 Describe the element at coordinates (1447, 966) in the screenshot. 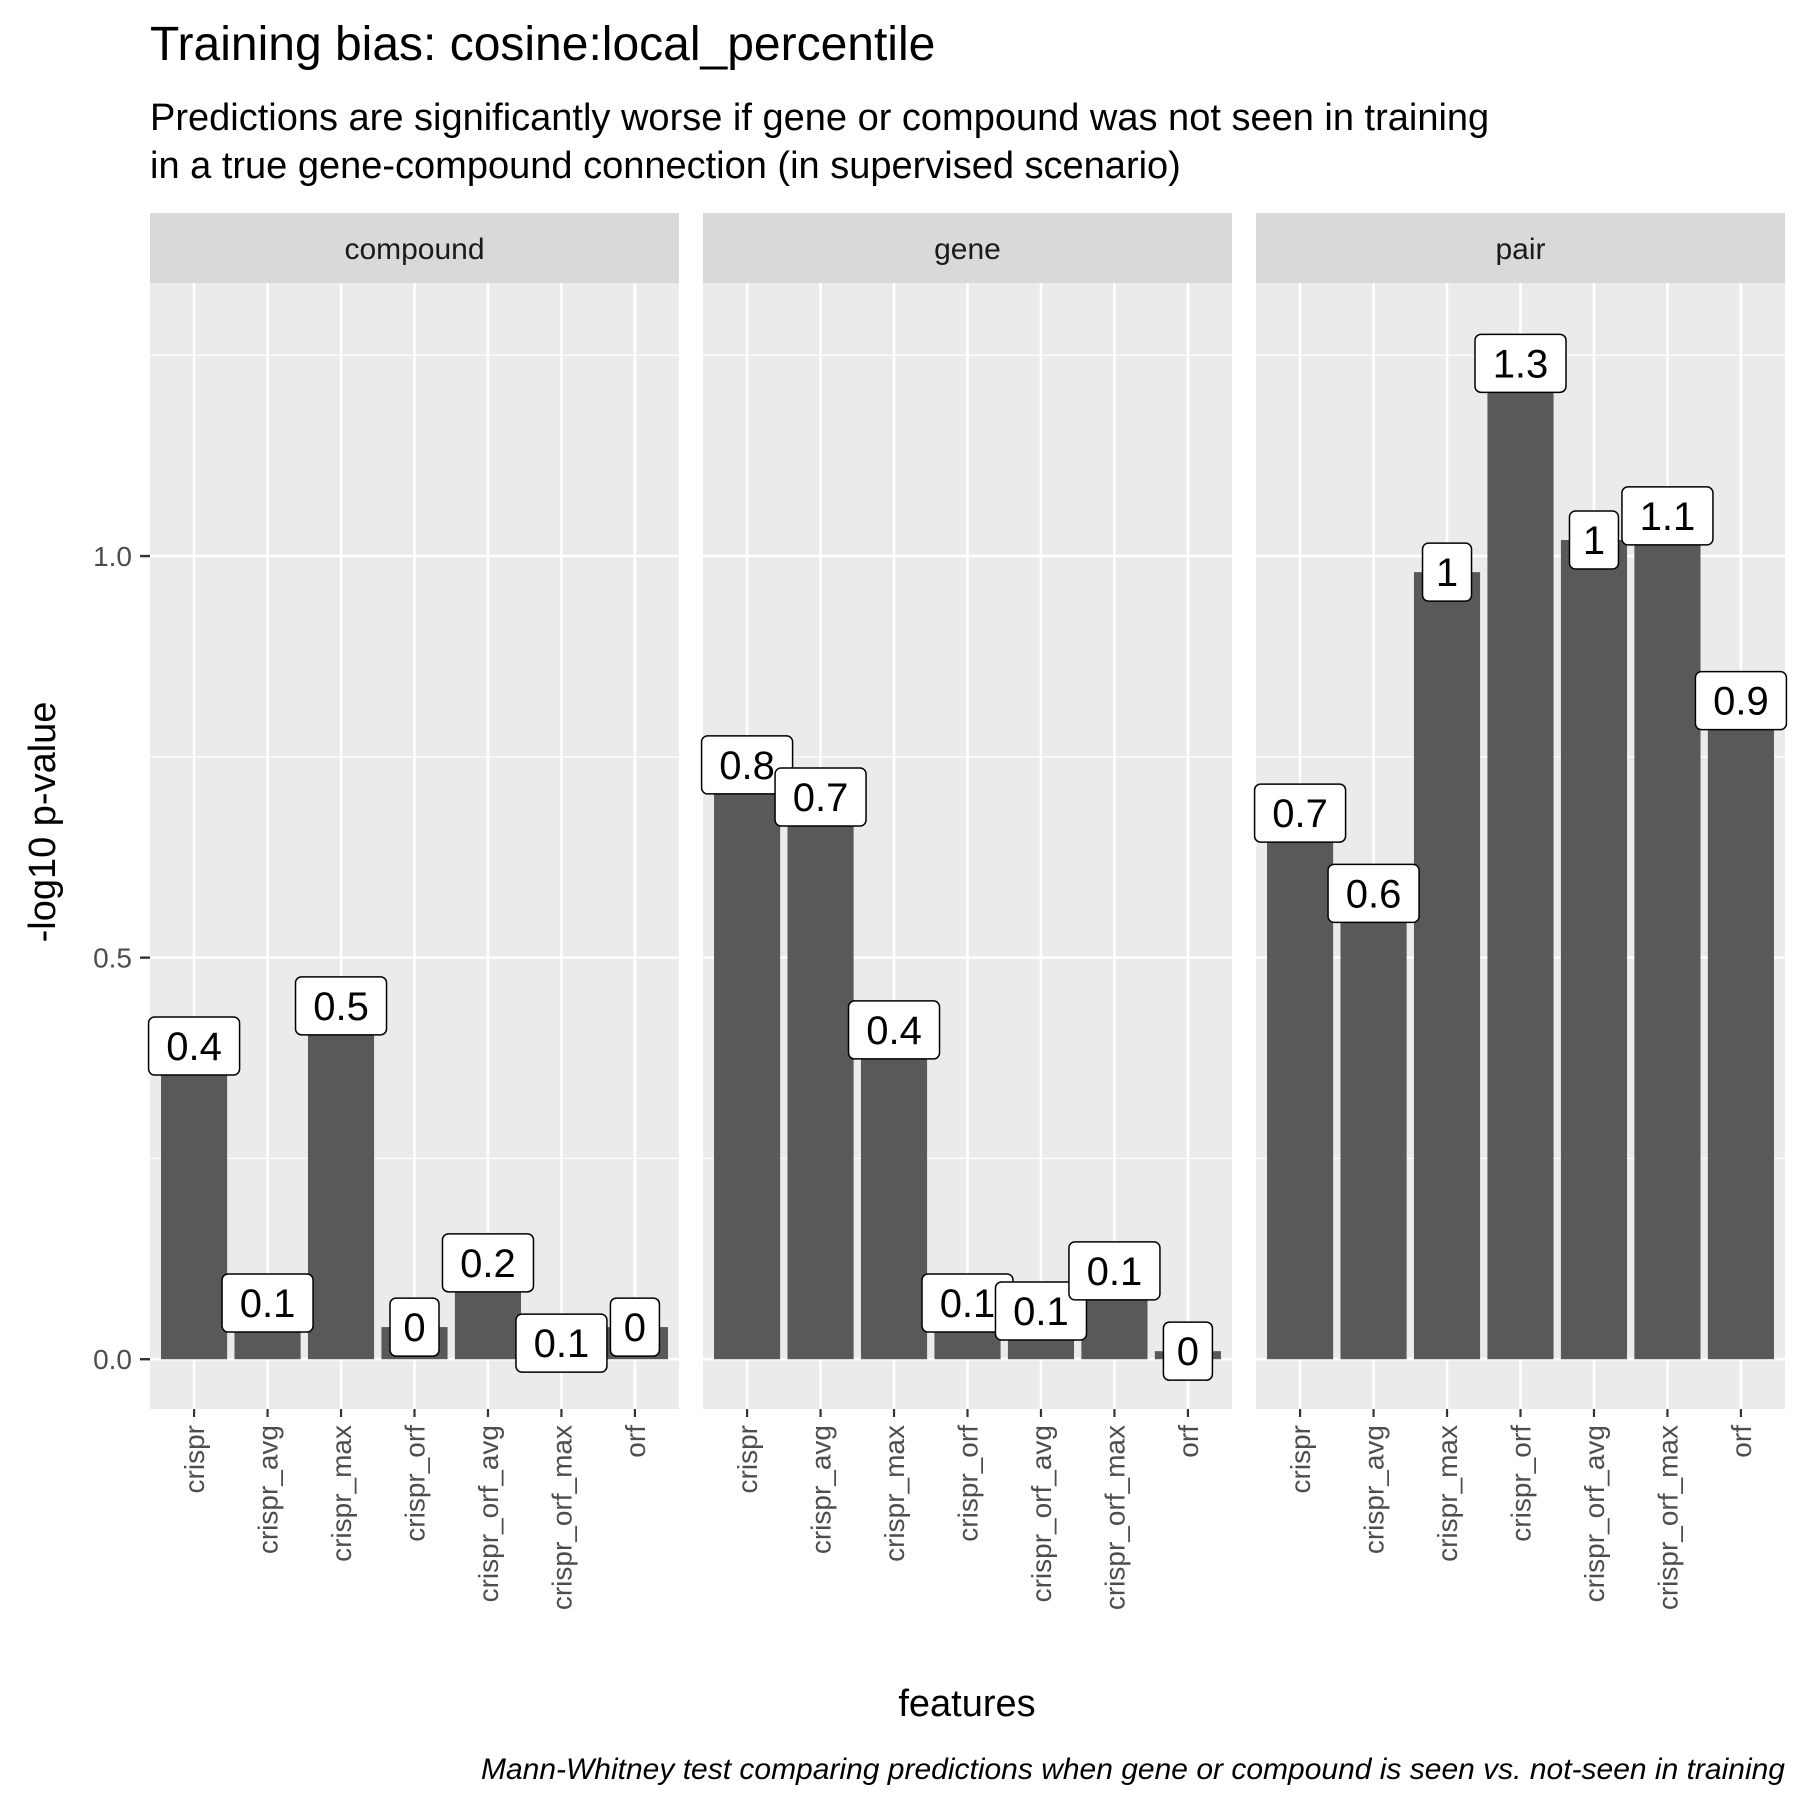

I see `bar-pair-crispr_max` at that location.